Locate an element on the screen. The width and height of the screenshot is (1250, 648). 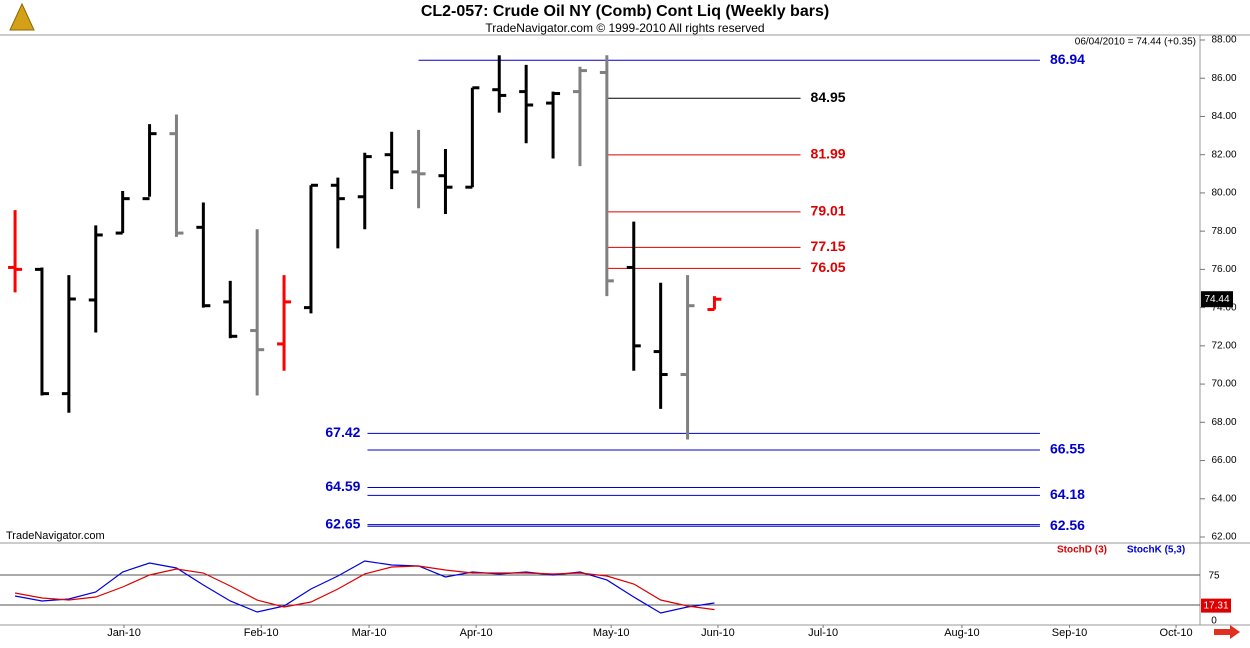
level-label: 64.18 is located at coordinates (1067, 494).